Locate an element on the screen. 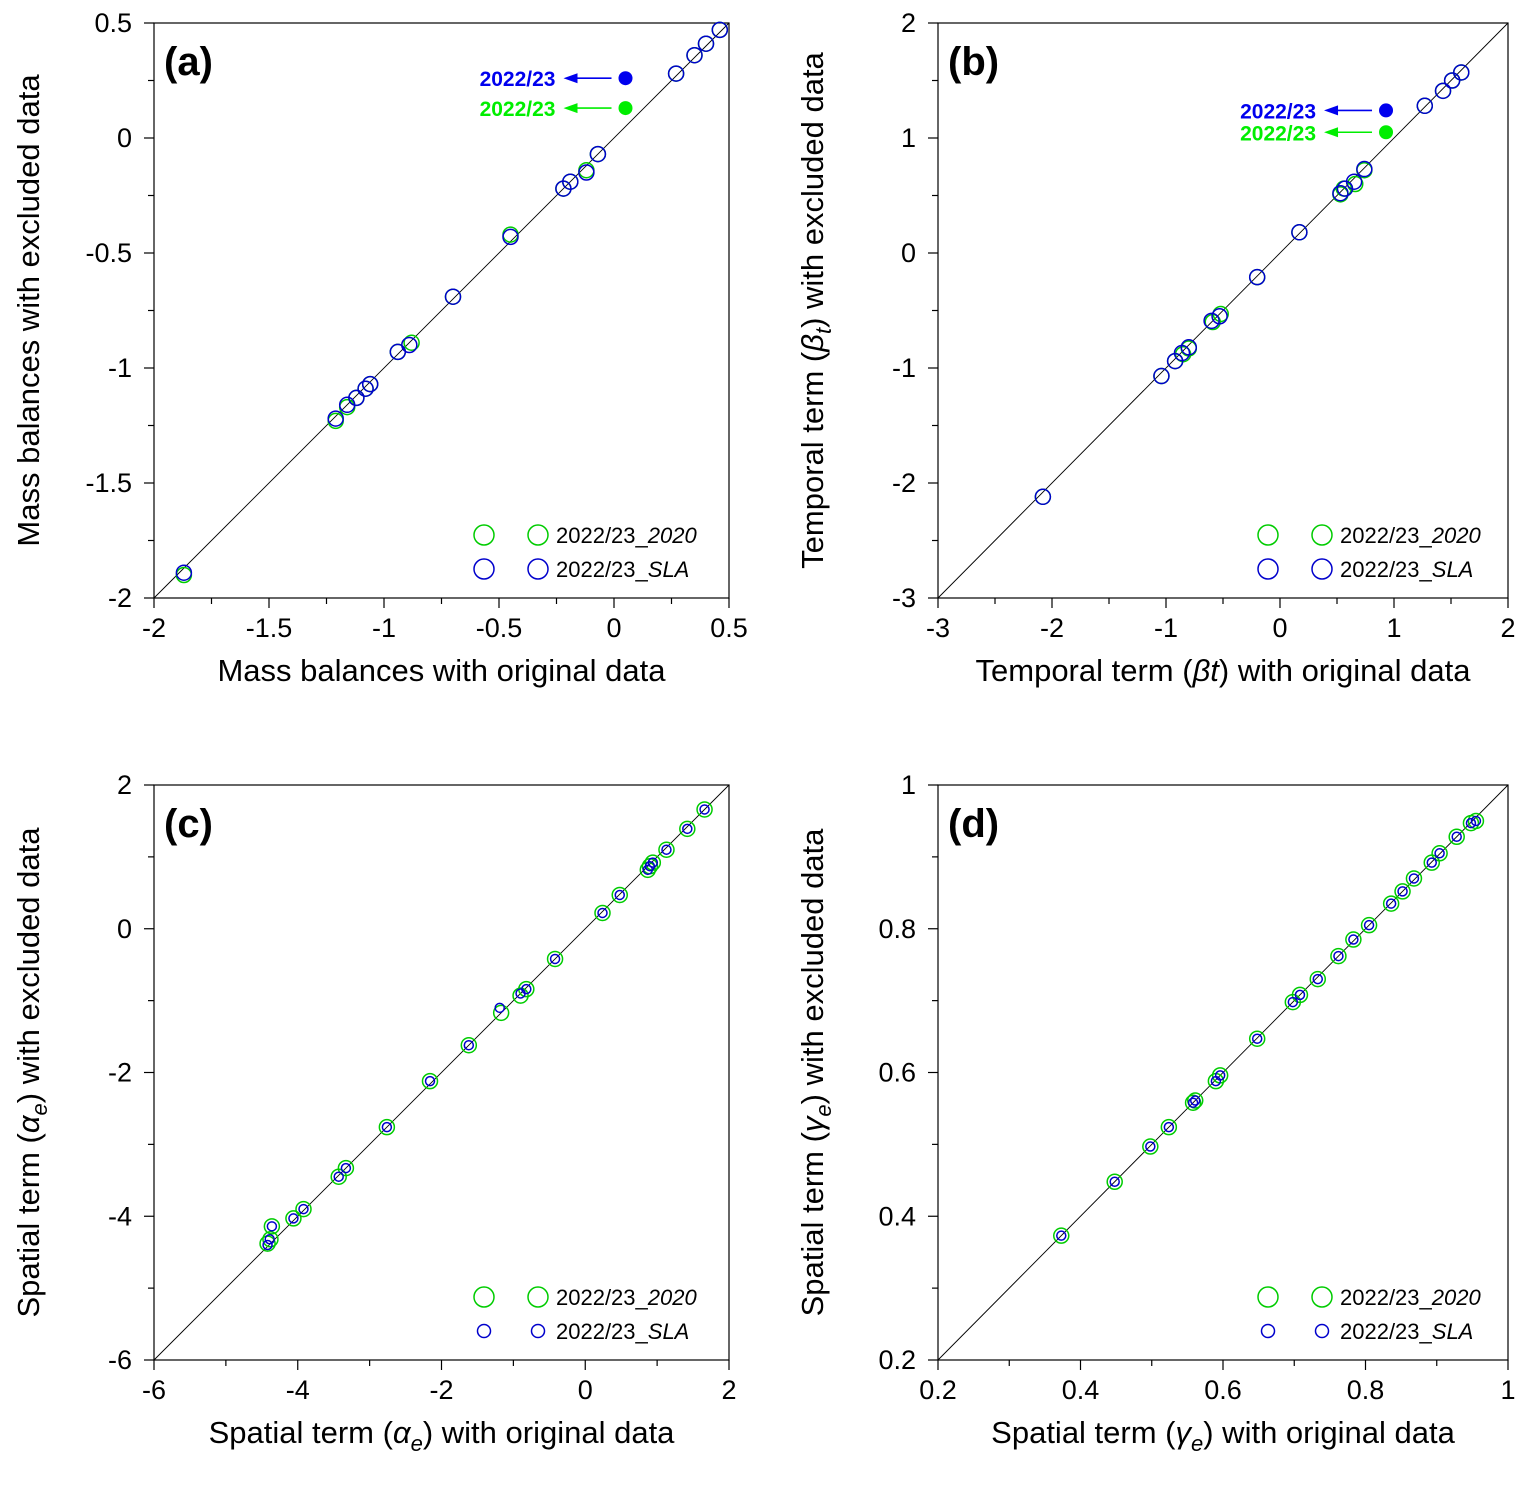  y-tick-label: -0.5 is located at coordinates (108, 253).